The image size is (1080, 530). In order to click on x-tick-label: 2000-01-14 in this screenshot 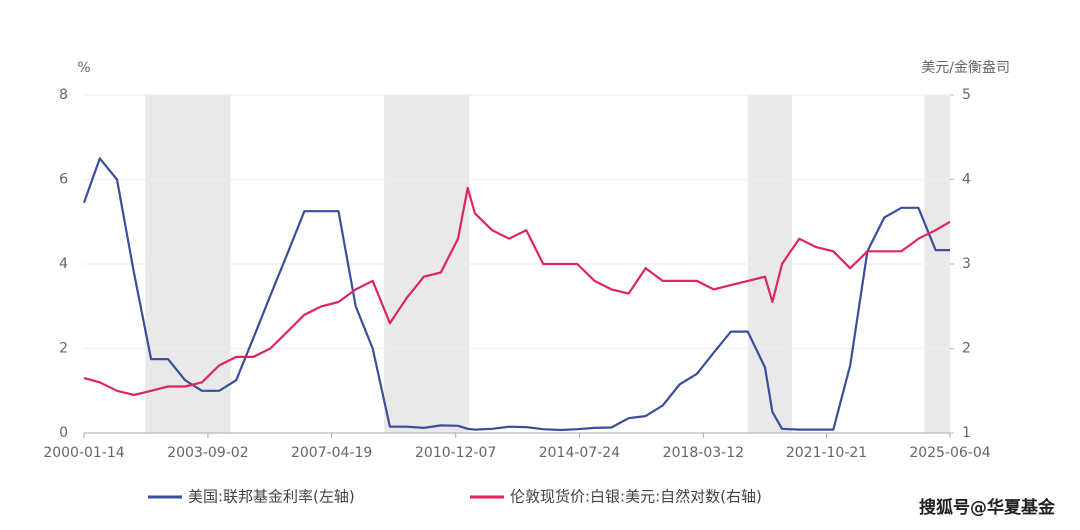, I will do `click(83, 453)`.